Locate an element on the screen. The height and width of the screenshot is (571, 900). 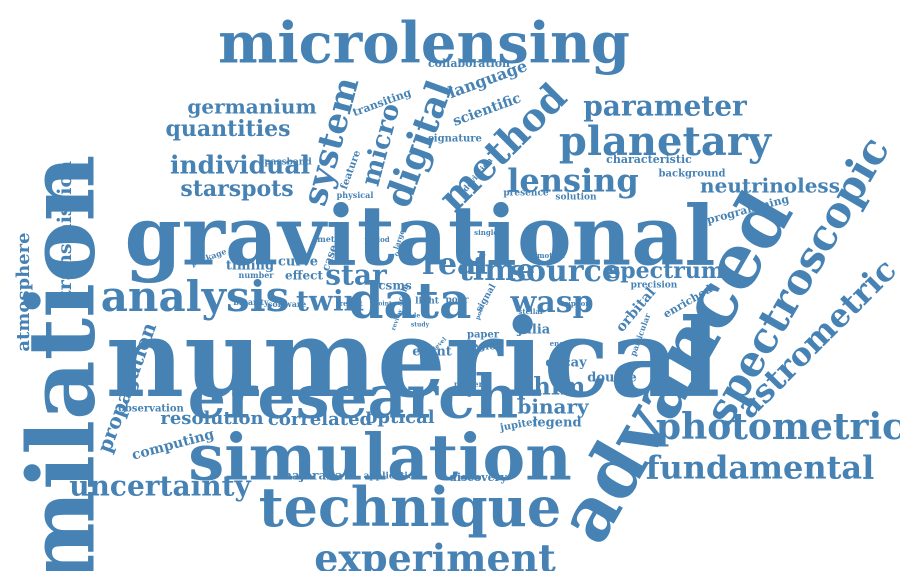
word-transmission: transmission is located at coordinates (65, 230).